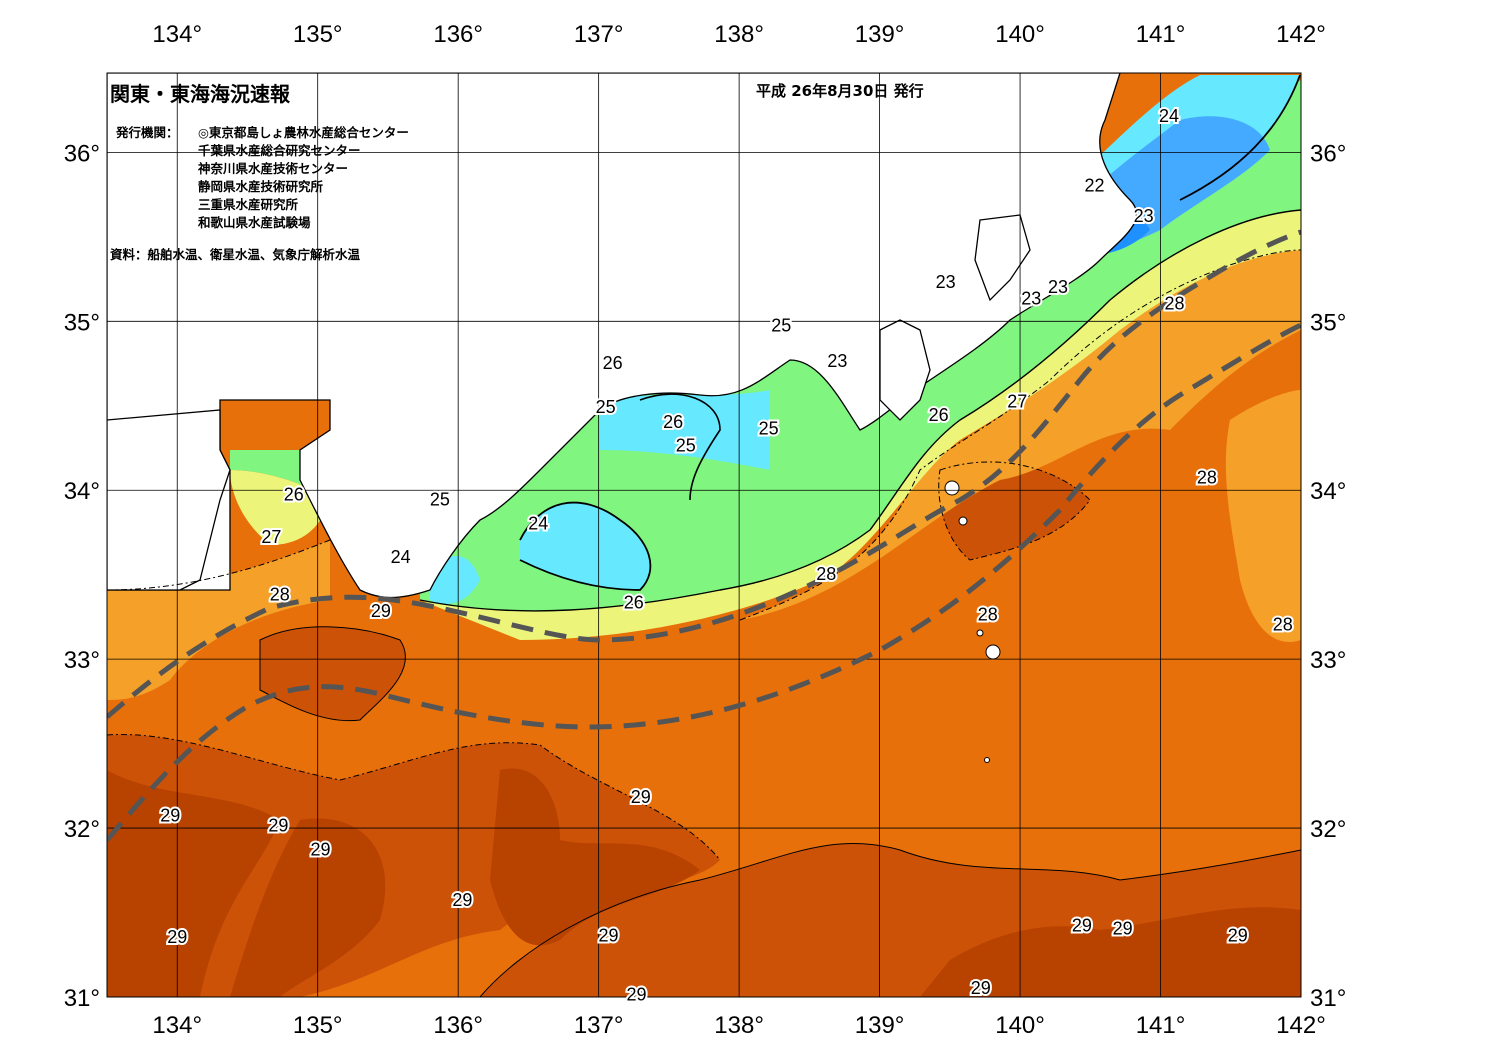 This screenshot has height=1064, width=1503. I want to click on lat-tick-label-left: 31°, so click(82, 998).